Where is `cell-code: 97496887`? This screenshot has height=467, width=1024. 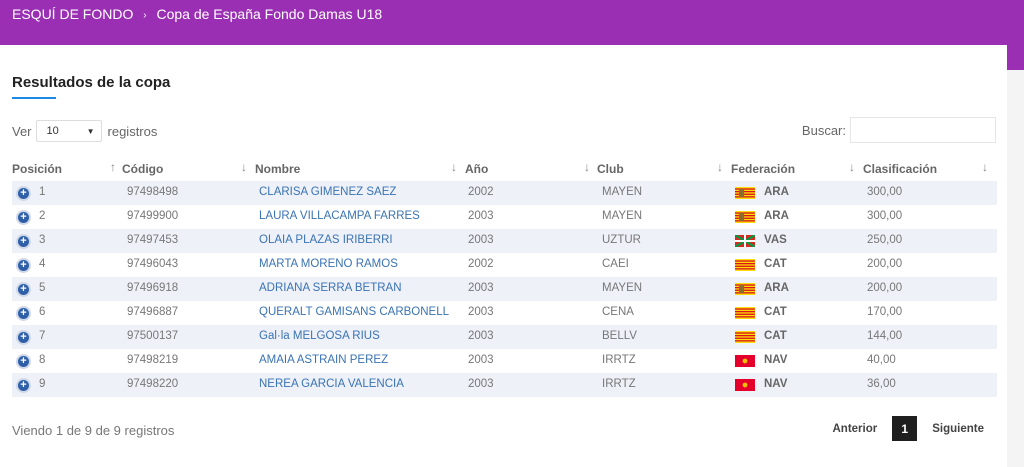
cell-code: 97496887 is located at coordinates (153, 312).